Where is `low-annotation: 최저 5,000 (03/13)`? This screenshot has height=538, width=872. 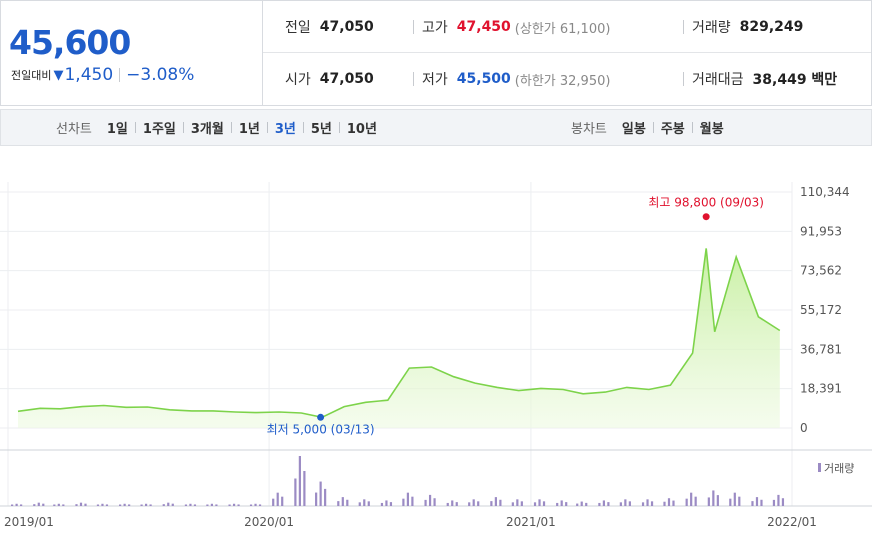 low-annotation: 최저 5,000 (03/13) is located at coordinates (321, 429).